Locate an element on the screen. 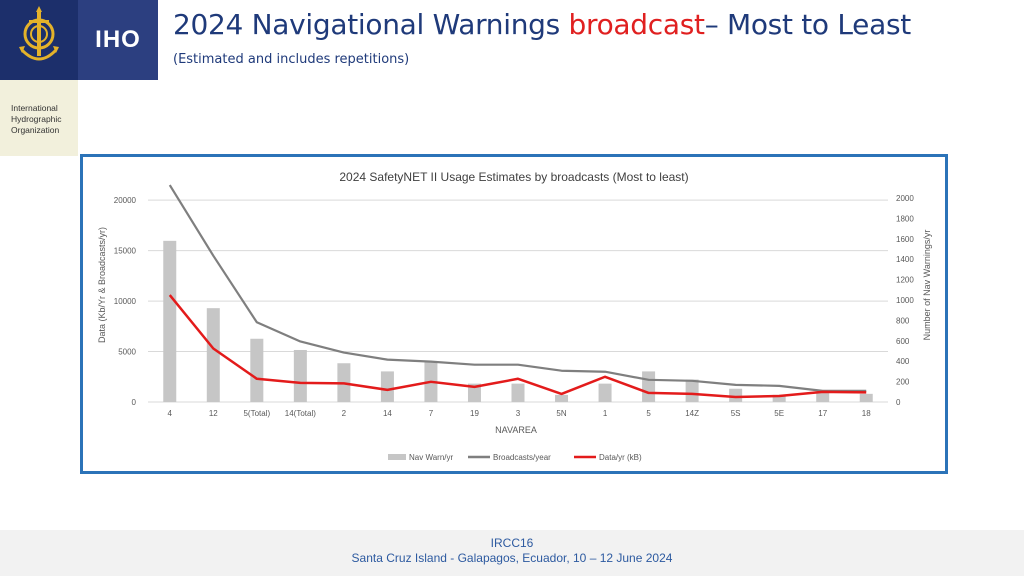  x-tick-label: 2 is located at coordinates (344, 413).